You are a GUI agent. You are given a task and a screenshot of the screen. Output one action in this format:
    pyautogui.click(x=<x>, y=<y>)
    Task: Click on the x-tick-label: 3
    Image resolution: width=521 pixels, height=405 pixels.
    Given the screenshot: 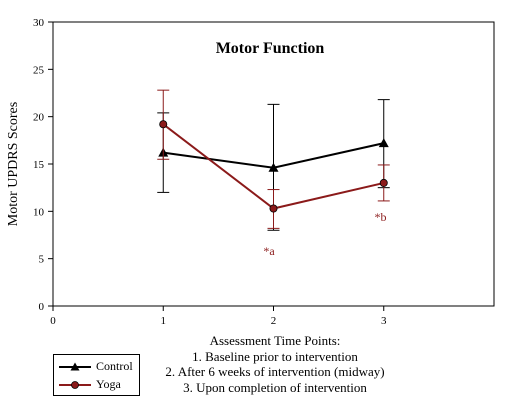 What is the action you would take?
    pyautogui.click(x=384, y=321)
    